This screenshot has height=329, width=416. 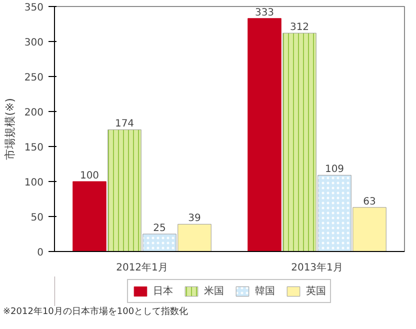 I want to click on y-tick-label: 300, so click(x=34, y=43).